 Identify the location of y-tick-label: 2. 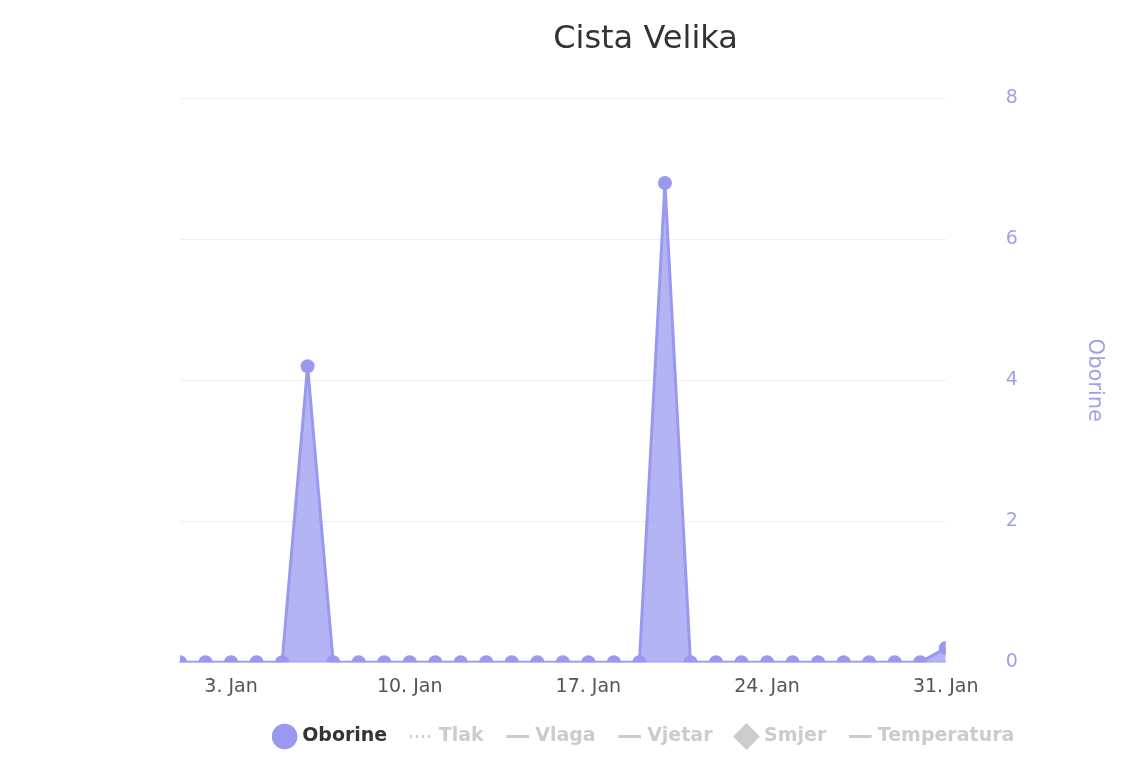
(1011, 519).